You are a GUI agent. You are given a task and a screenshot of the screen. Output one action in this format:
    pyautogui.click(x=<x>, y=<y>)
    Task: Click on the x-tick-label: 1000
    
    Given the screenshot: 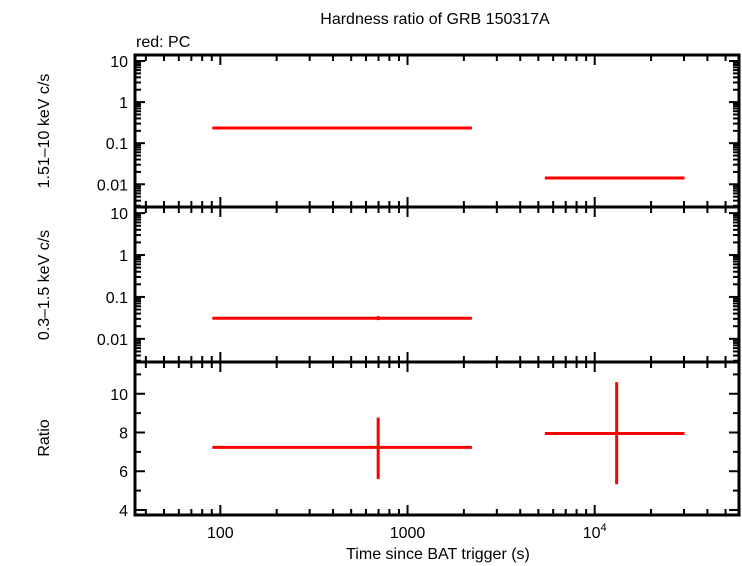 What is the action you would take?
    pyautogui.click(x=408, y=533)
    